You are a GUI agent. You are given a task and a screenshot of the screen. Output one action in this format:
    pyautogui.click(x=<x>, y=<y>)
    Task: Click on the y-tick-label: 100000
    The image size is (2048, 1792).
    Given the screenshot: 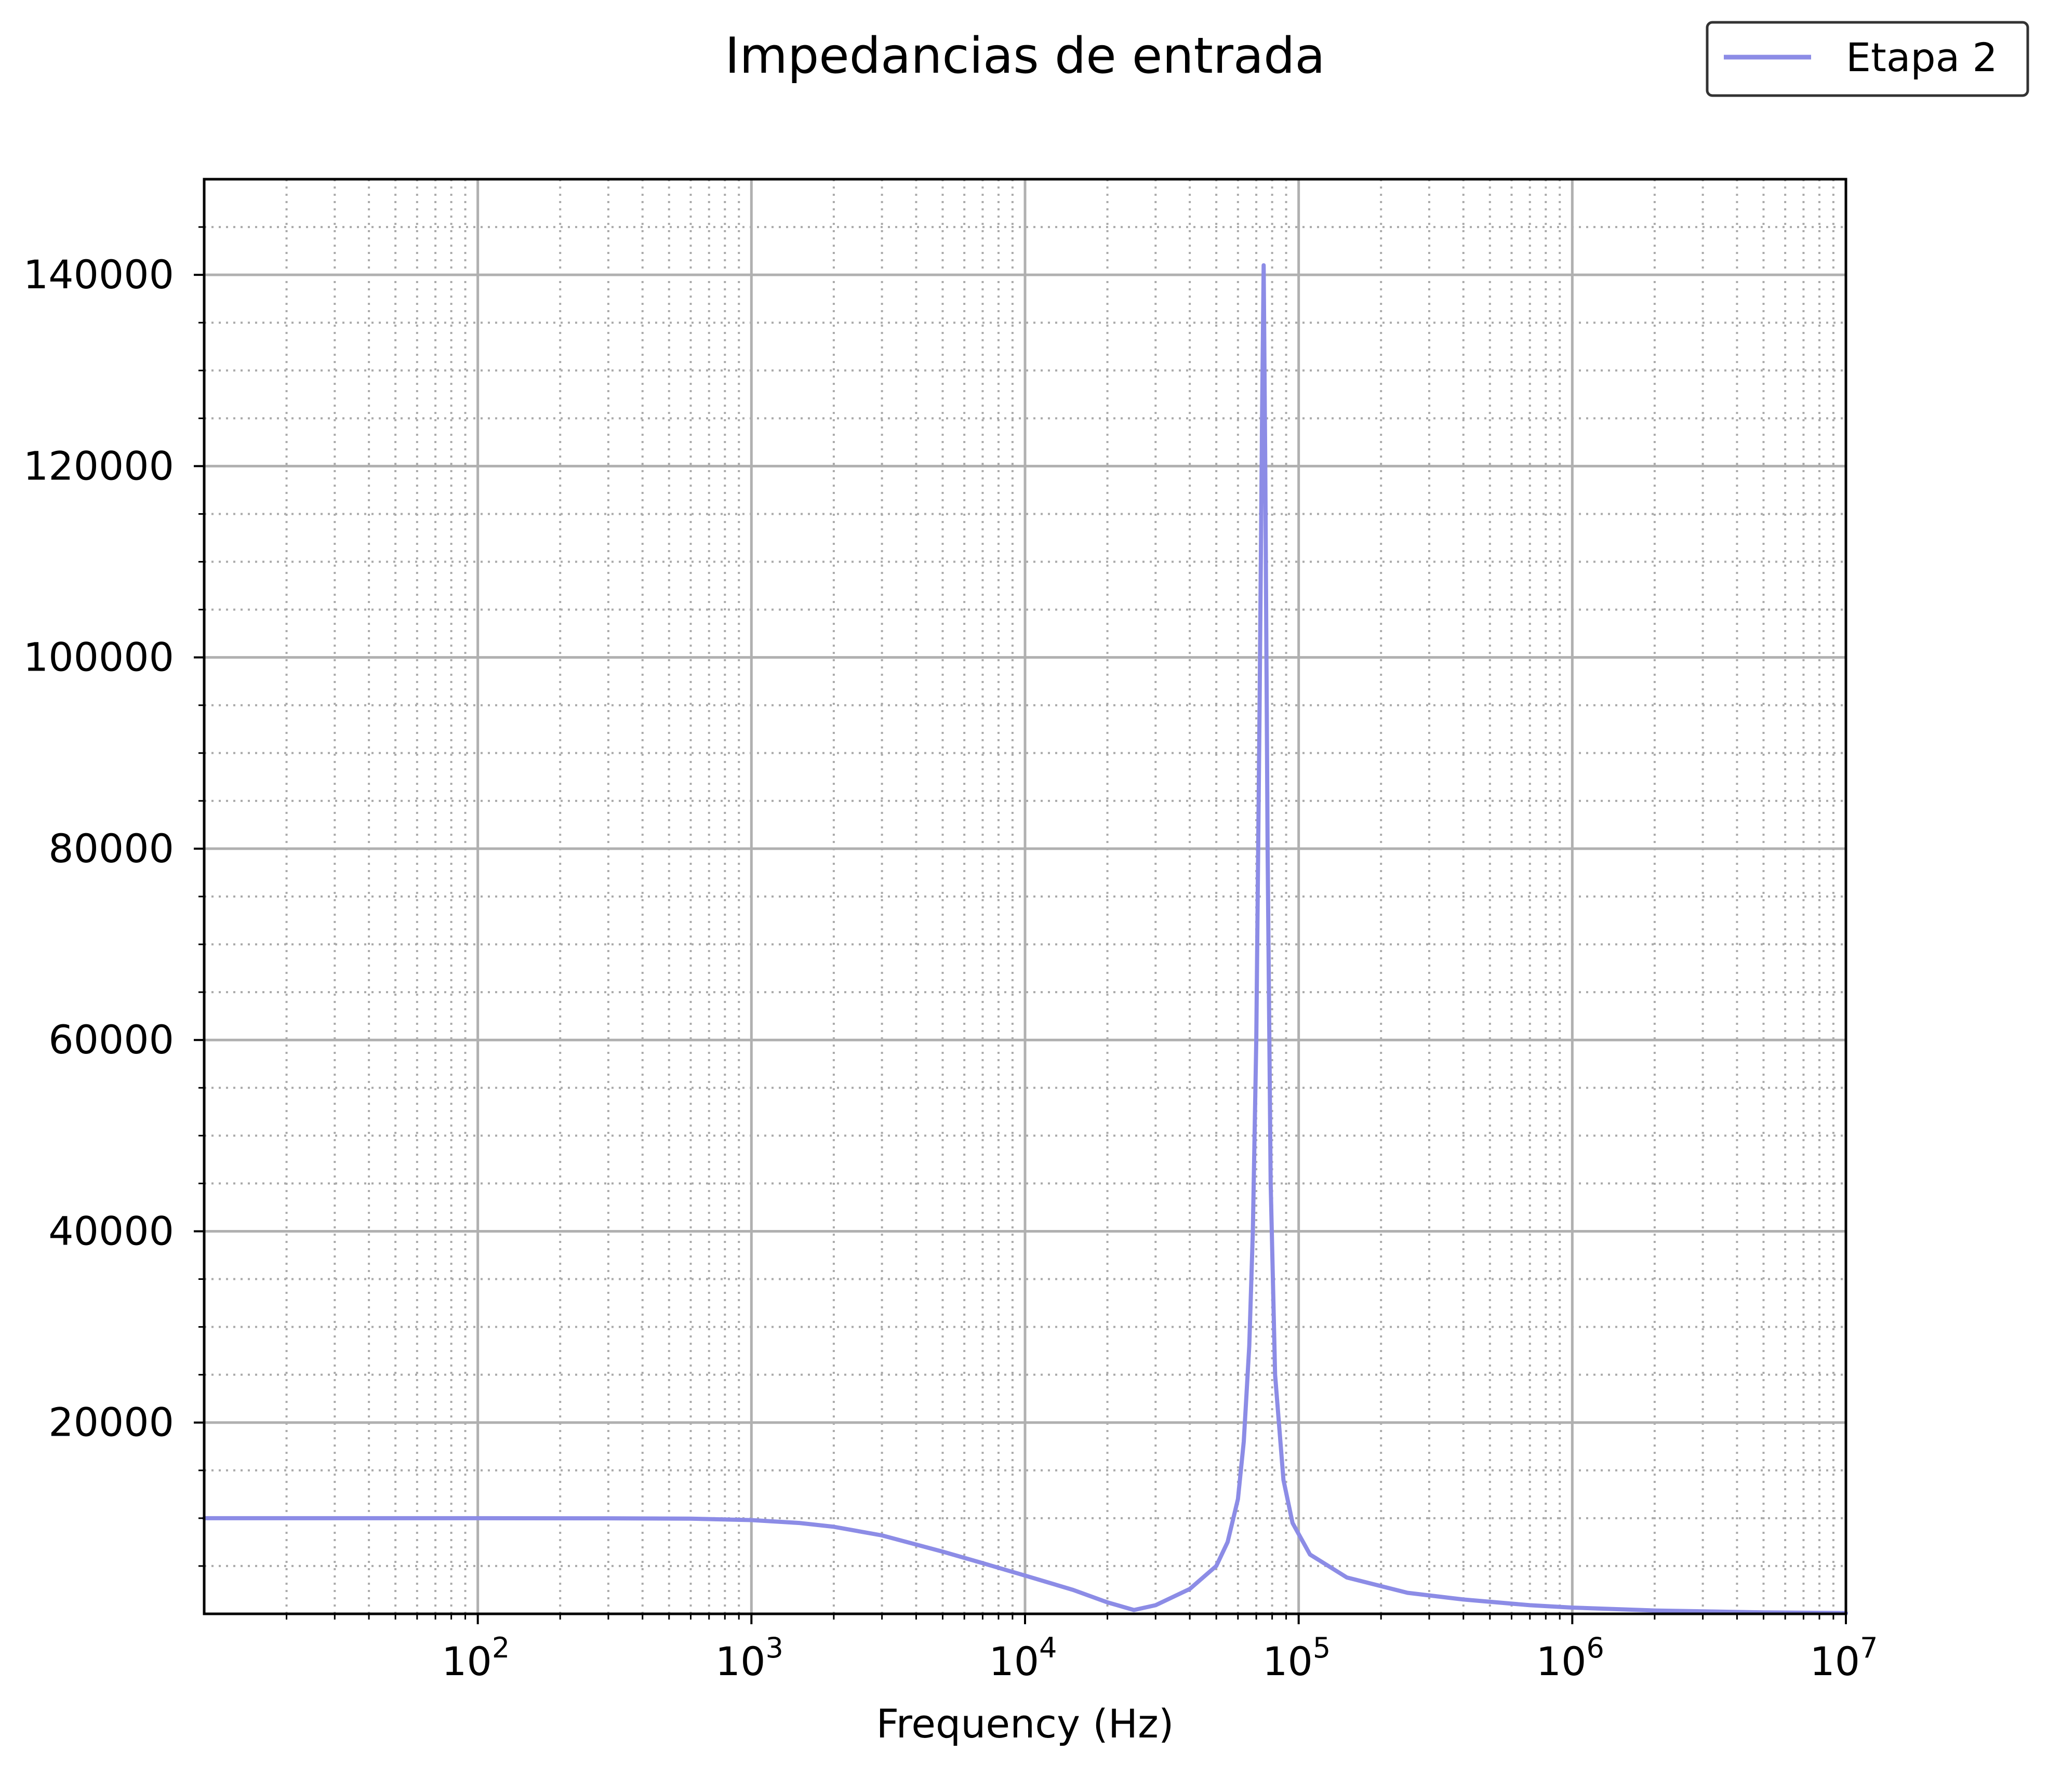 What is the action you would take?
    pyautogui.click(x=98, y=657)
    